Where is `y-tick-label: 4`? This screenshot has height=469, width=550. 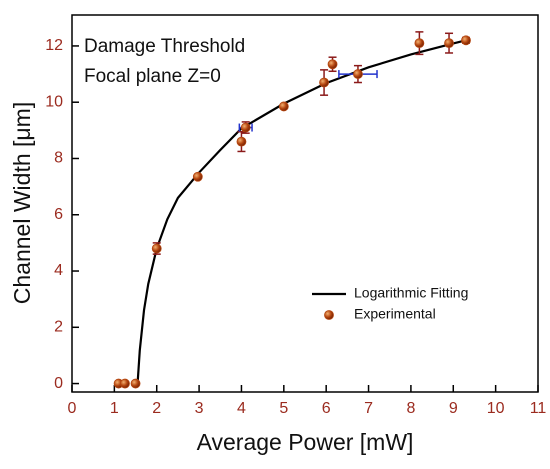 y-tick-label: 4 is located at coordinates (58, 270).